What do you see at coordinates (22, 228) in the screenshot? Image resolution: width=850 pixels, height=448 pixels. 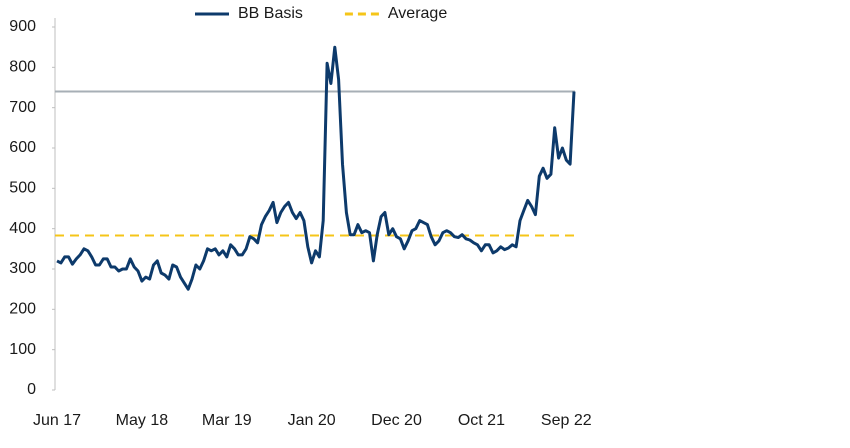 I see `y-tick-label: 400` at bounding box center [22, 228].